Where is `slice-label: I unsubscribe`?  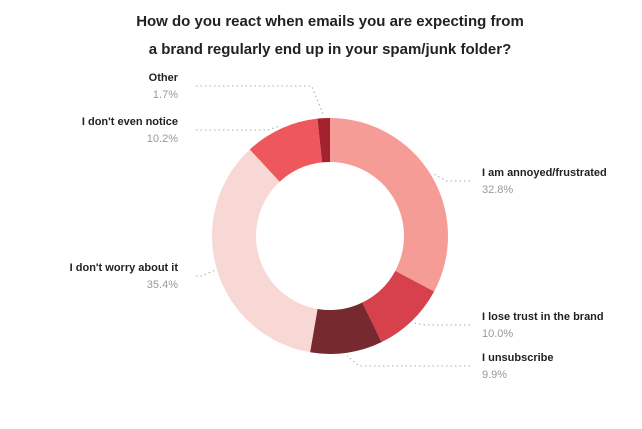
slice-label: I unsubscribe is located at coordinates (518, 358).